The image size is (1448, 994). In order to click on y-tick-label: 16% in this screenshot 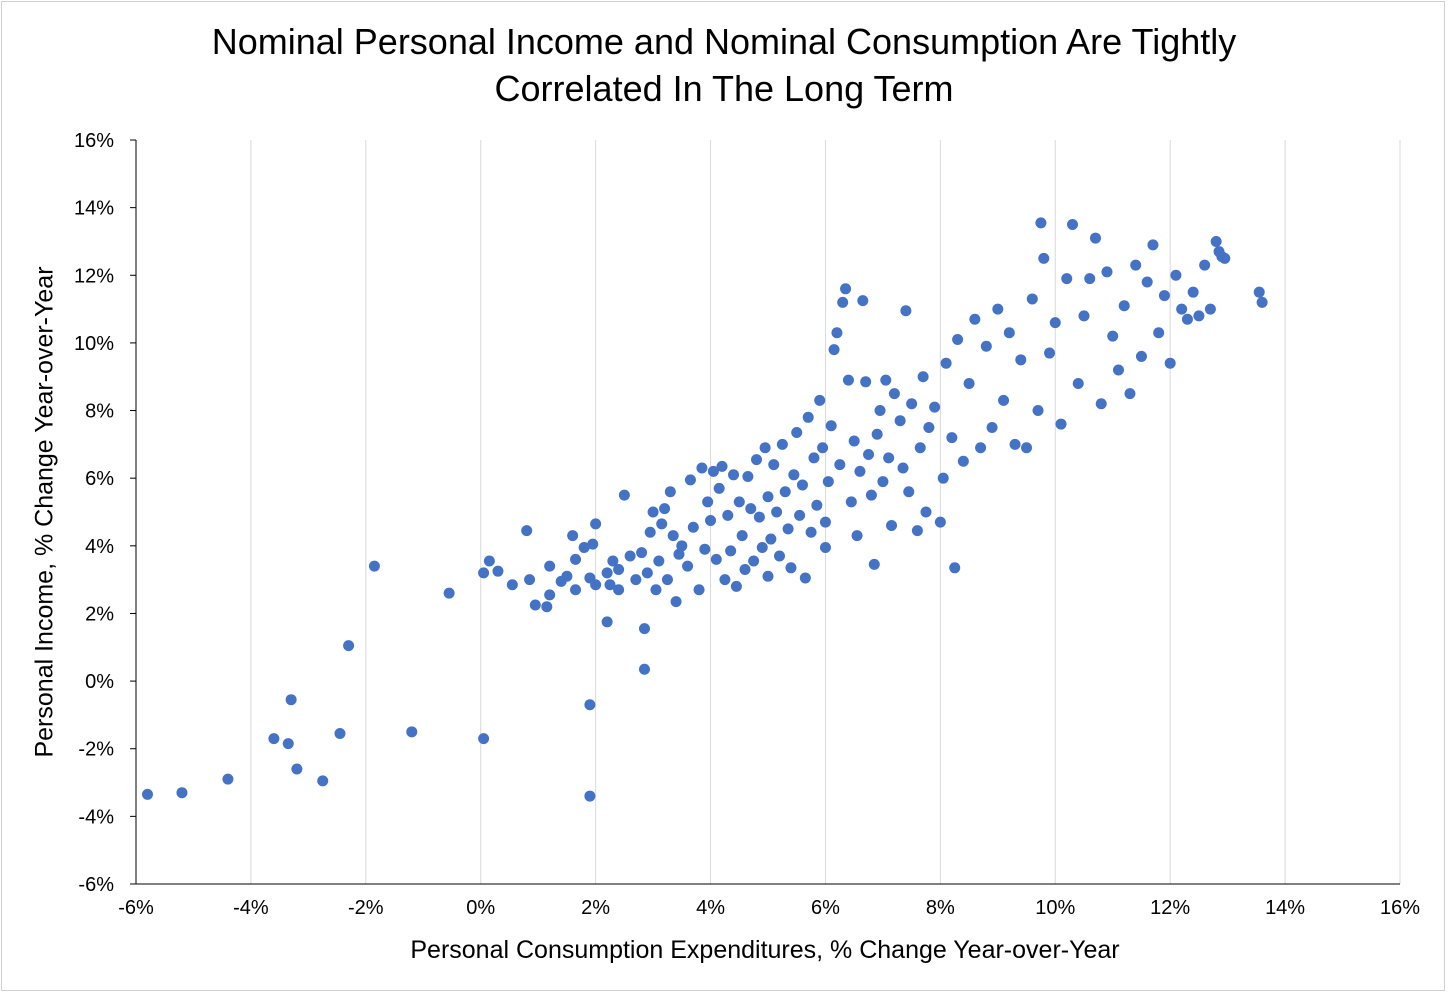, I will do `click(94, 141)`.